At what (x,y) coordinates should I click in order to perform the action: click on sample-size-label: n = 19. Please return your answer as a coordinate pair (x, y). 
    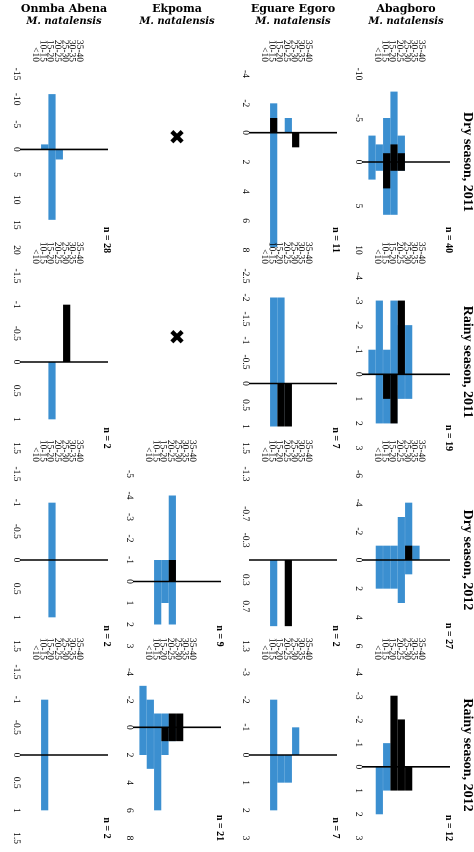
    Looking at the image, I should click on (448, 438).